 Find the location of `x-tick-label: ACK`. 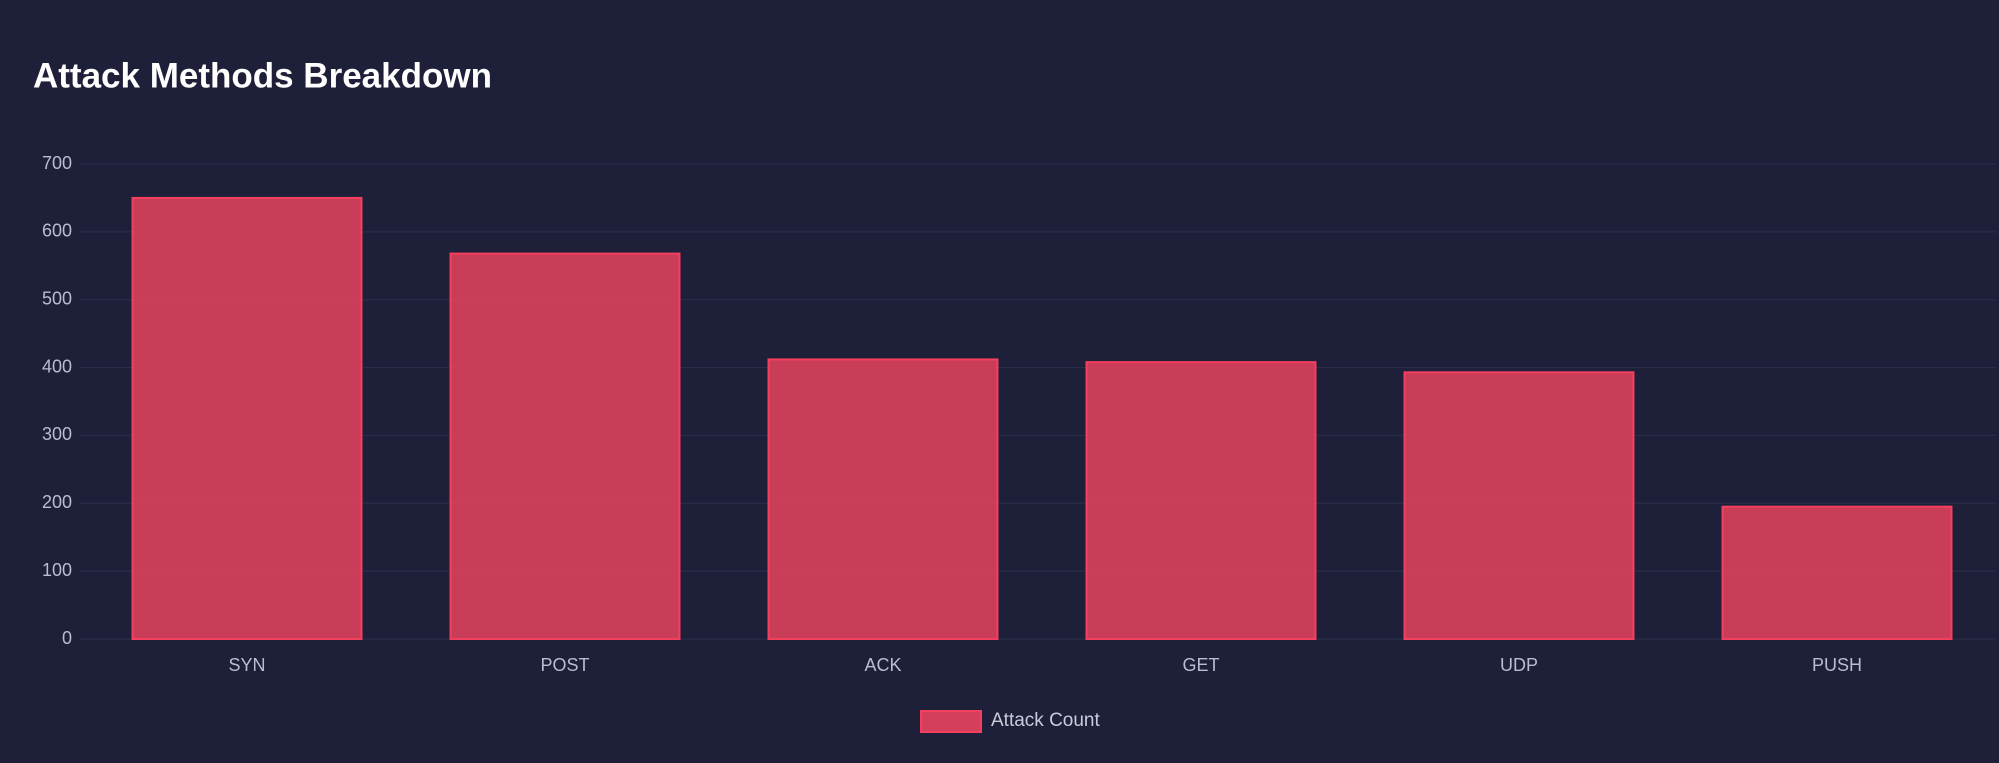

x-tick-label: ACK is located at coordinates (882, 665).